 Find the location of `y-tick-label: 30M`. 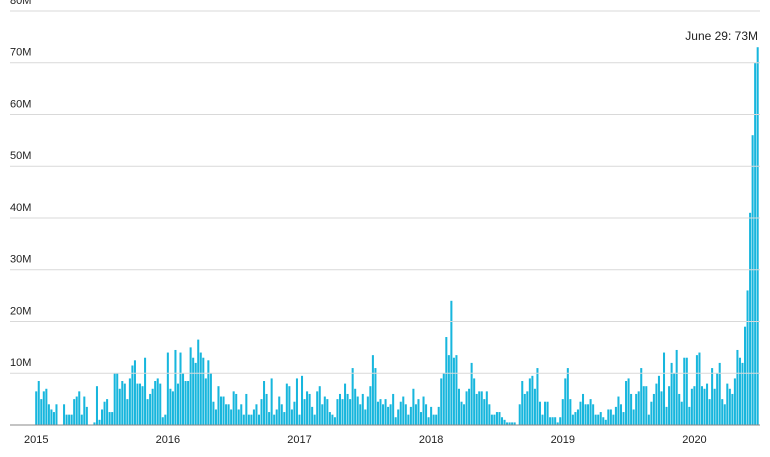

y-tick-label: 30M is located at coordinates (20, 260).